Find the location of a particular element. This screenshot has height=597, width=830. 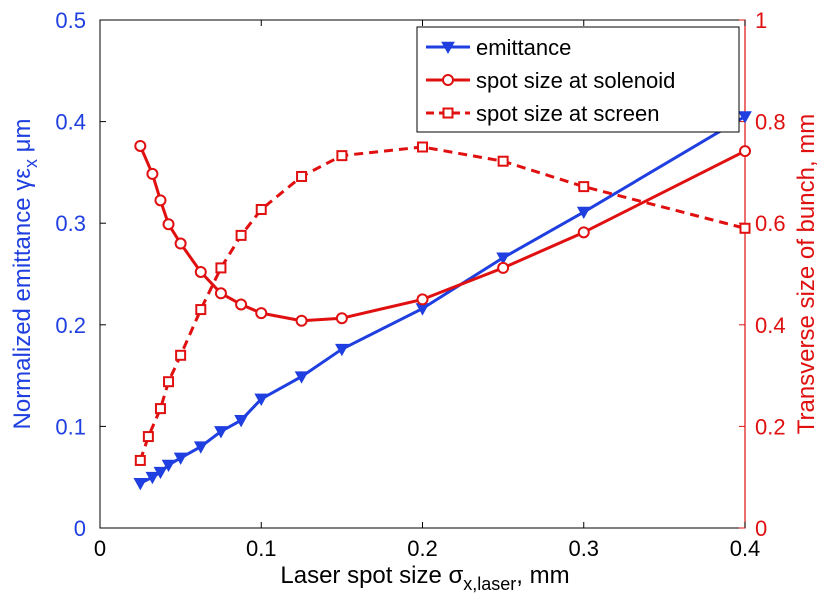

right-y-tick-label: 0.6 is located at coordinates (770, 223).